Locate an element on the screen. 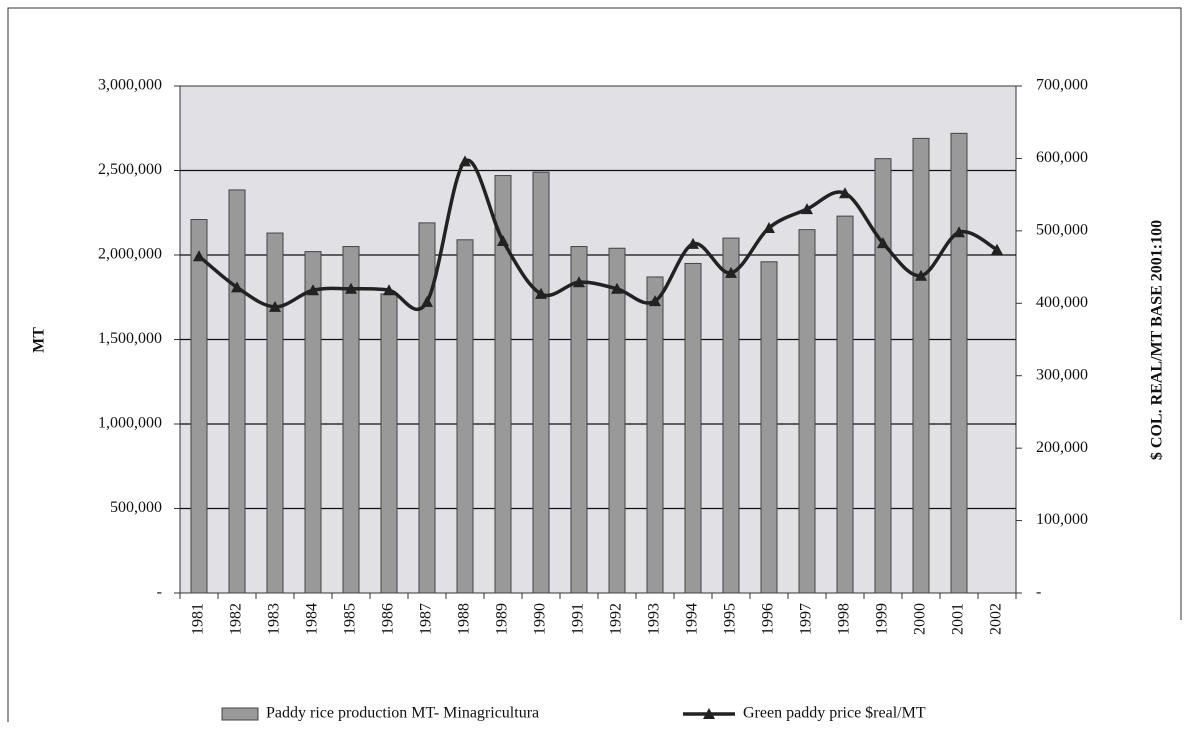  x-tick-label: 1985 is located at coordinates (350, 619).